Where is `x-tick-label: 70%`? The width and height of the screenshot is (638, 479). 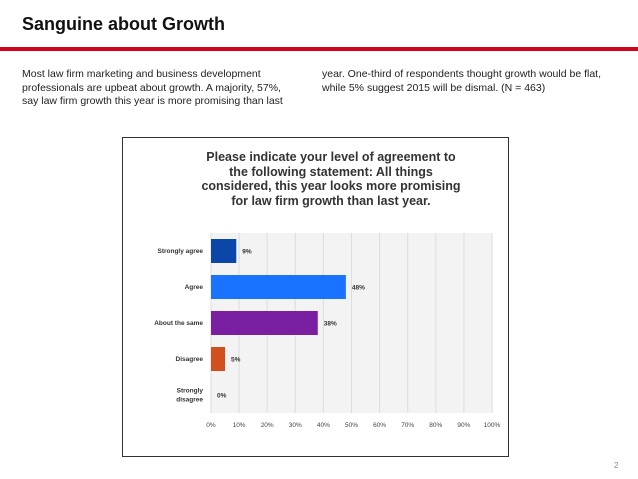 x-tick-label: 70% is located at coordinates (407, 425).